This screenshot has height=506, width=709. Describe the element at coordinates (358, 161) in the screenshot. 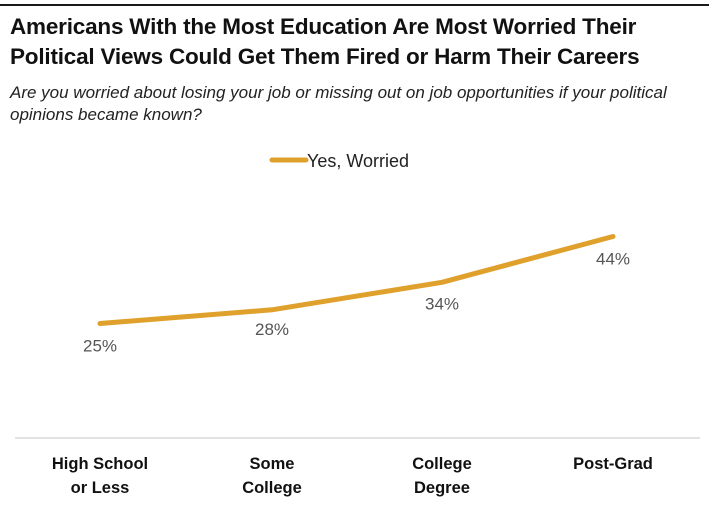

I see `legend-label: Yes, Worried` at that location.